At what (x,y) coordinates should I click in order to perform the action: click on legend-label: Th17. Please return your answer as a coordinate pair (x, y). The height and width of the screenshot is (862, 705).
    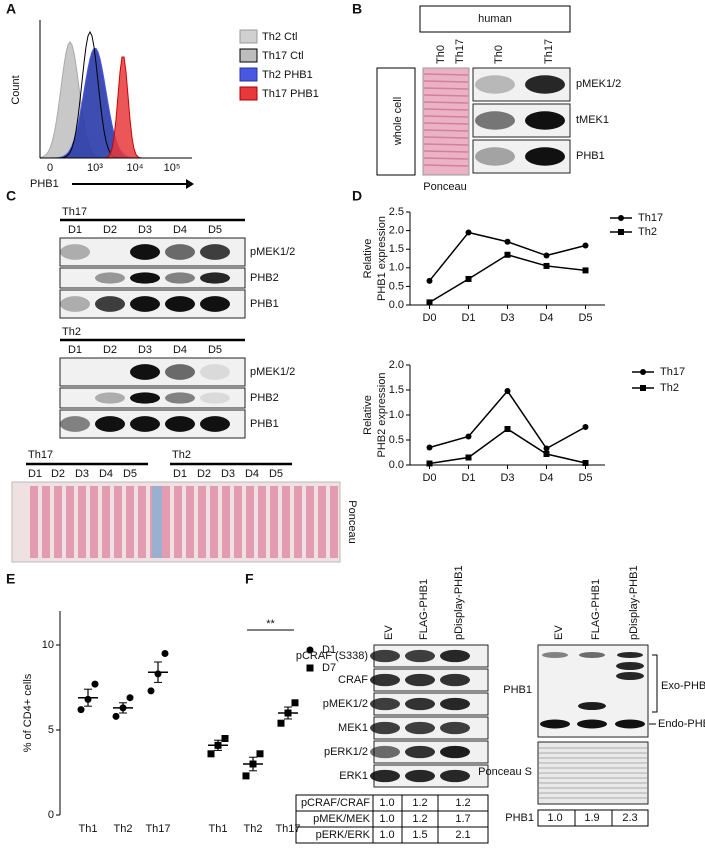
    Looking at the image, I should click on (672, 372).